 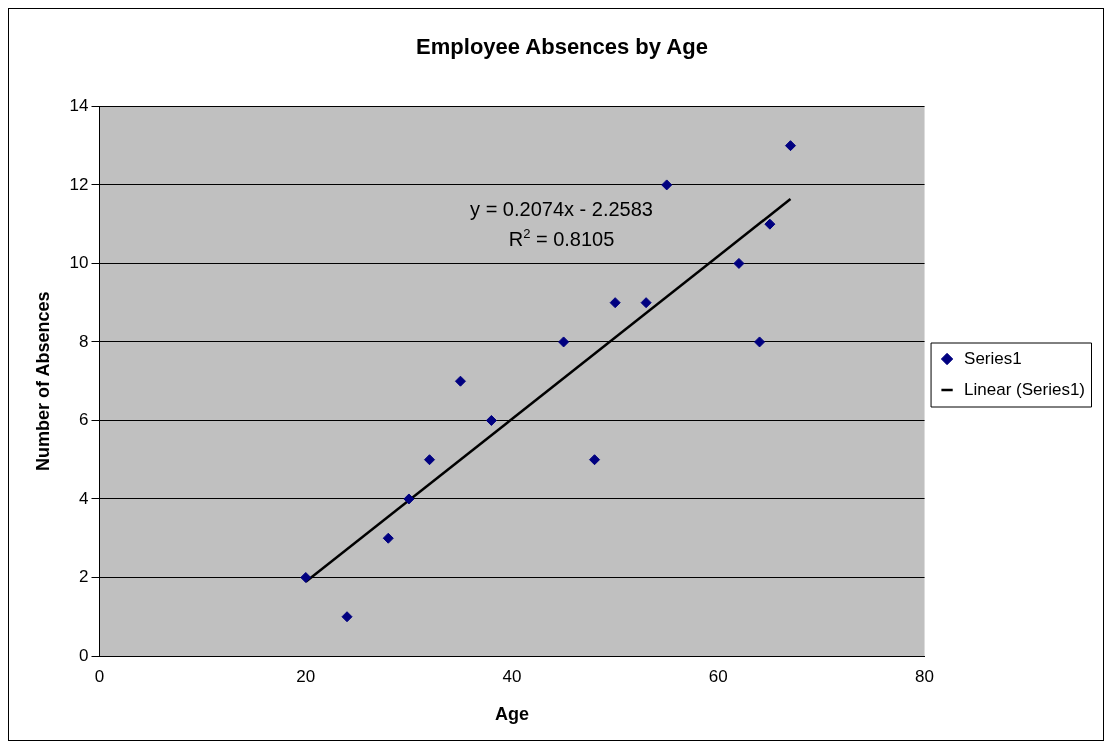 What do you see at coordinates (512, 676) in the screenshot?
I see `x-tick-label: 40` at bounding box center [512, 676].